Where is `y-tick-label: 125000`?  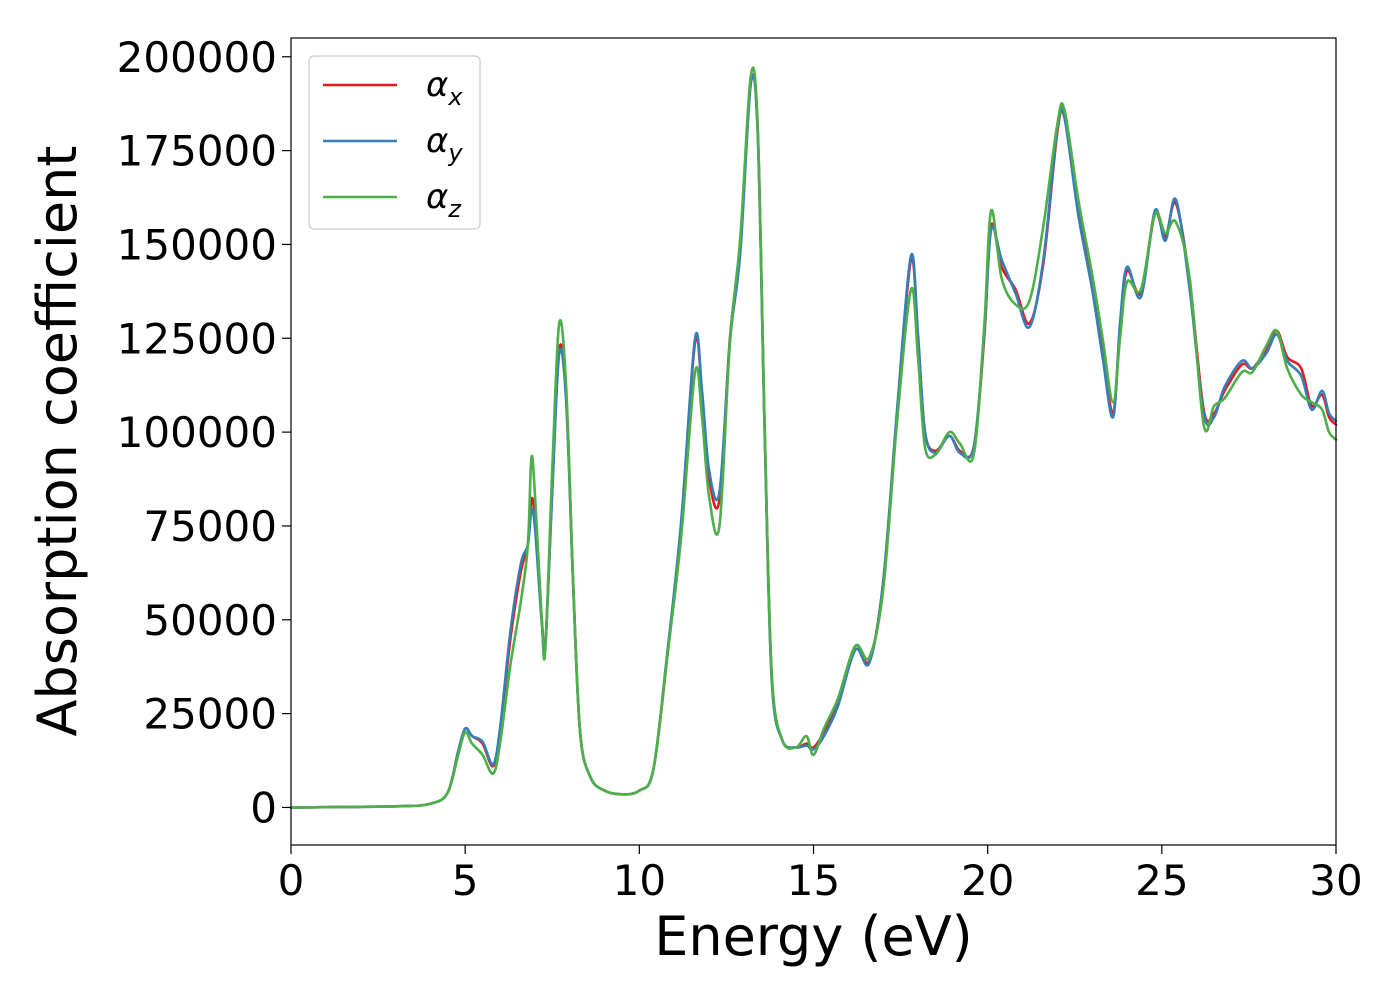
y-tick-label: 125000 is located at coordinates (197, 338).